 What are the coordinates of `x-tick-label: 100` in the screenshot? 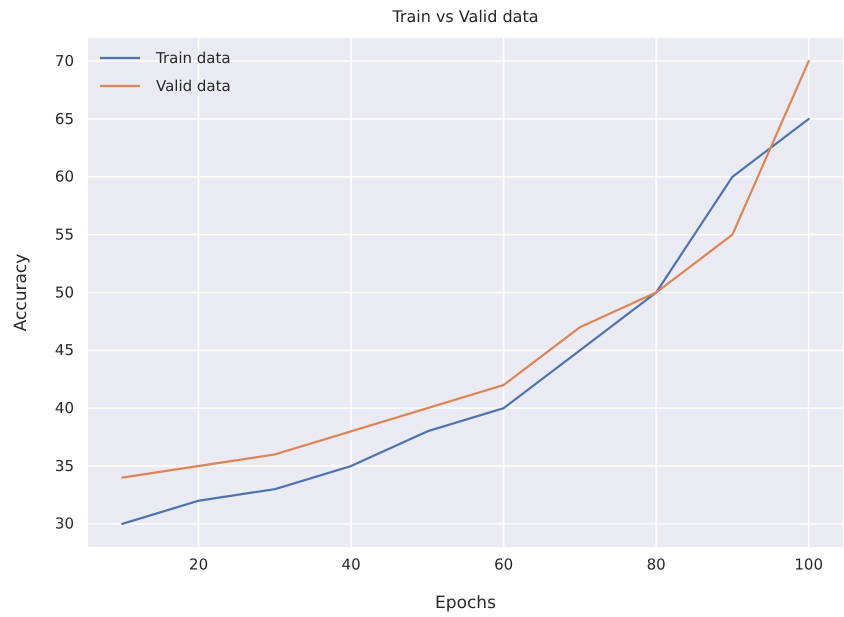 It's located at (808, 565).